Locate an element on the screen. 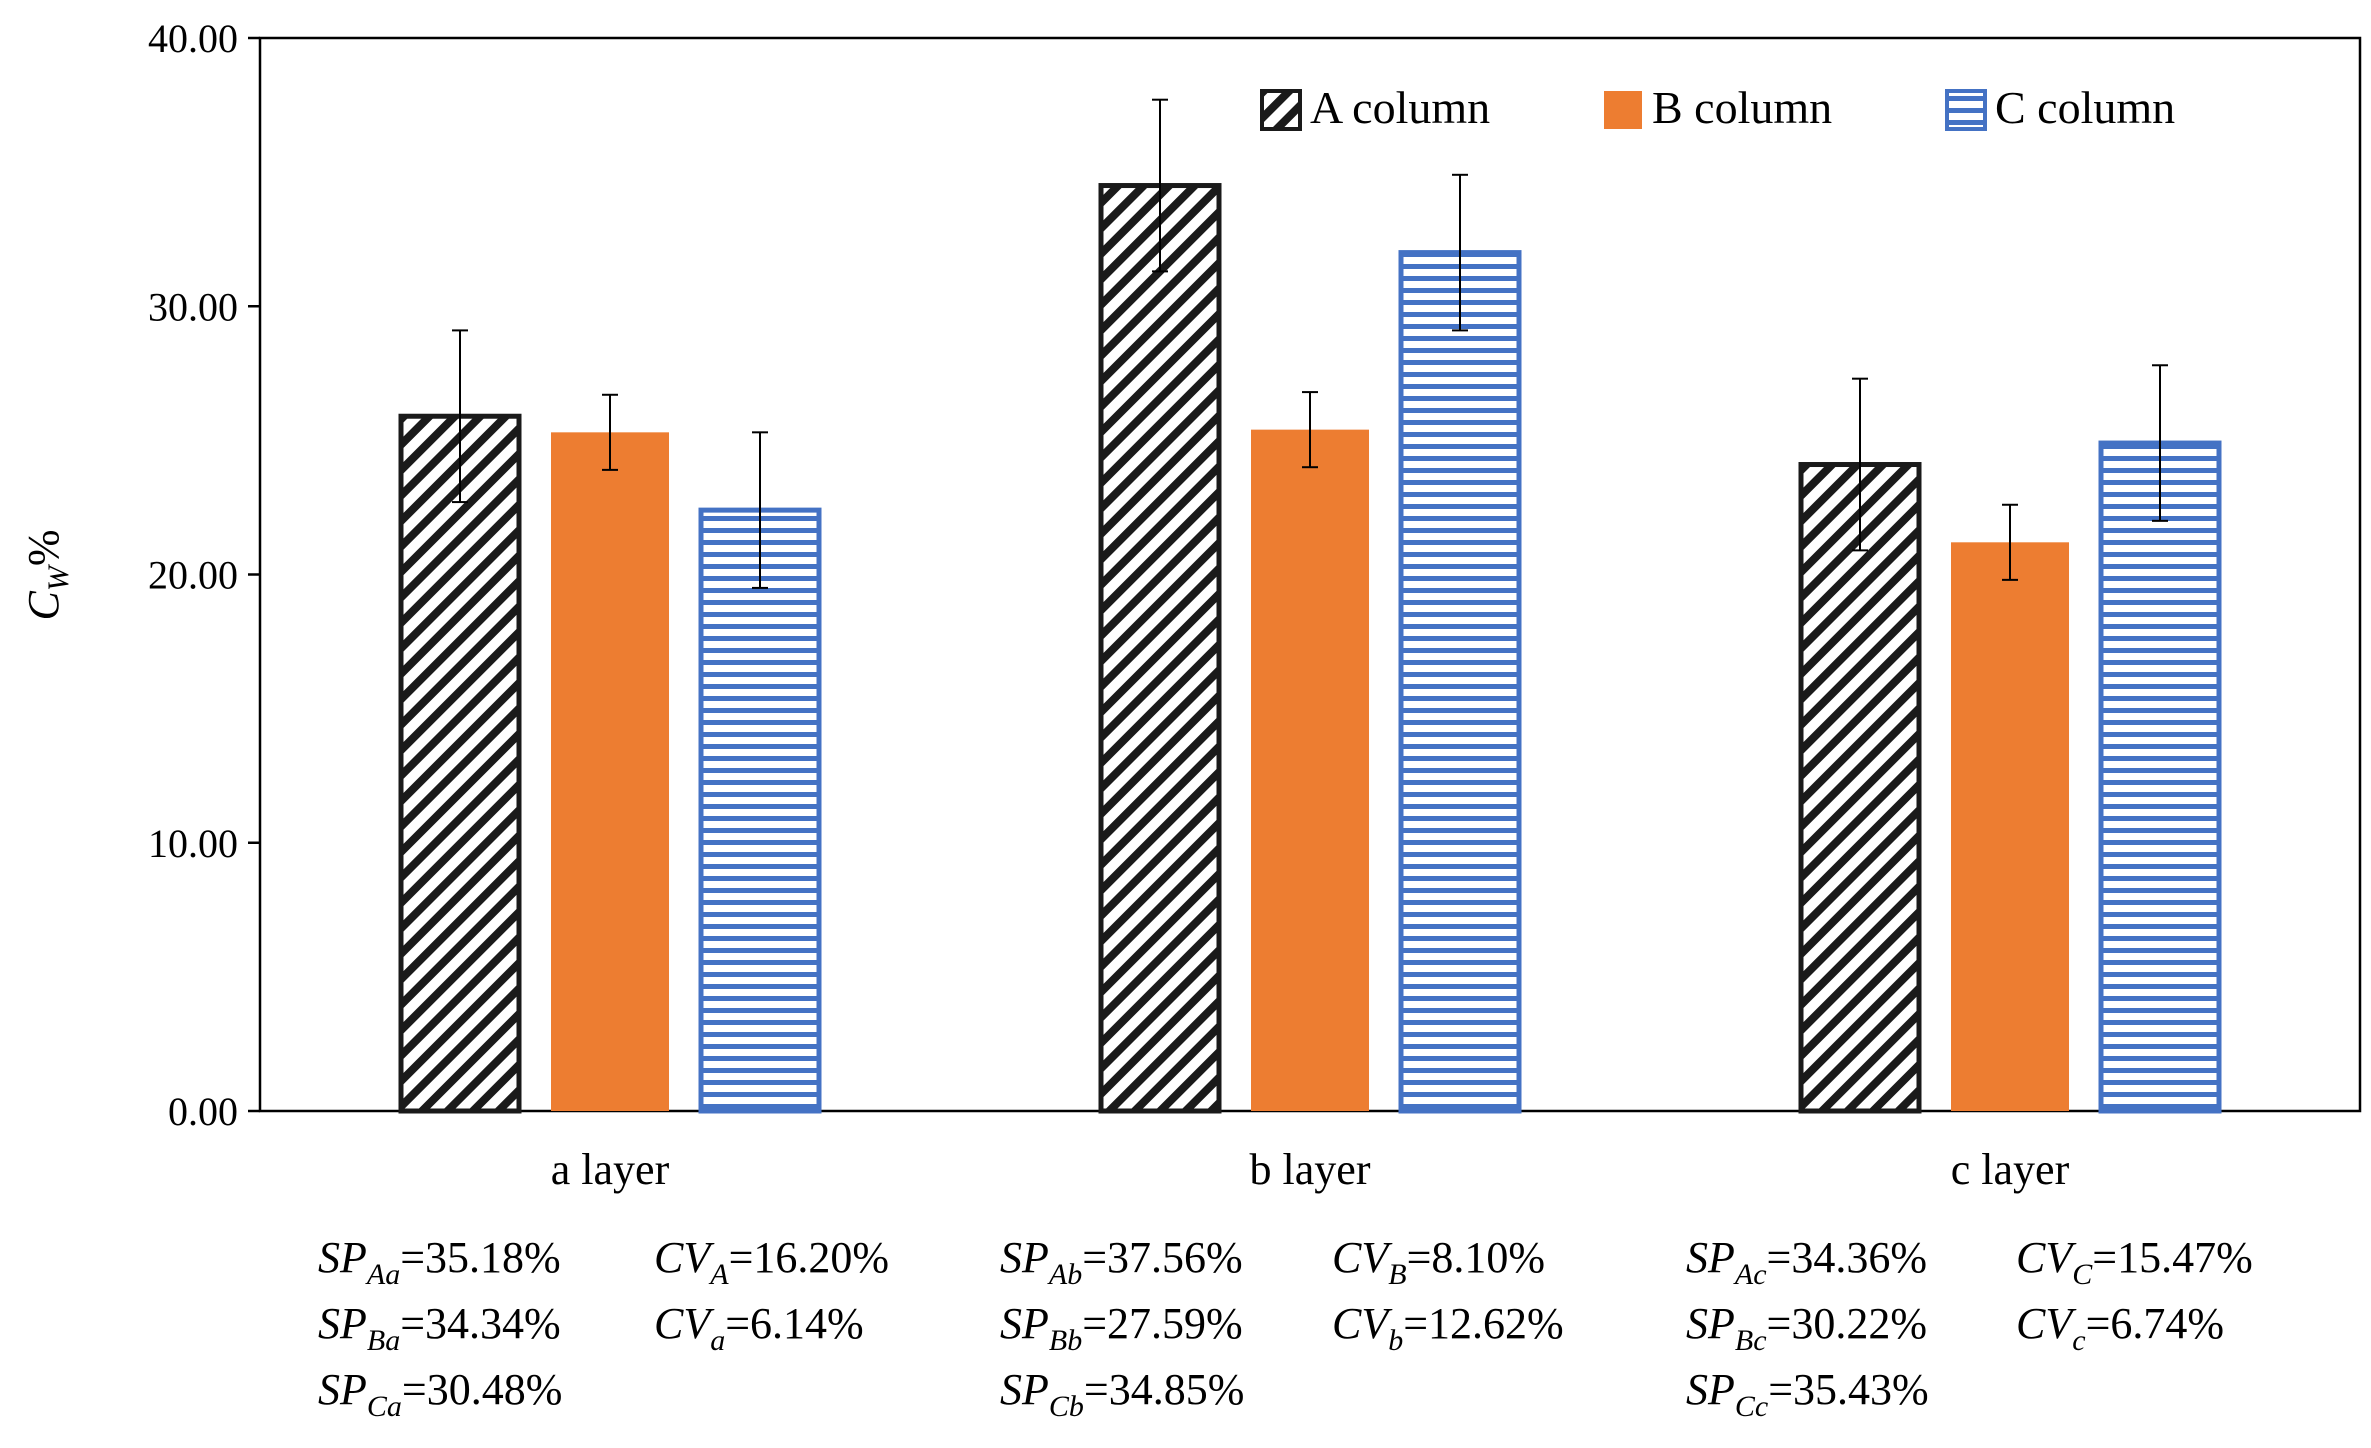 The height and width of the screenshot is (1448, 2371). stat-row: SPBc=30.22% CVc=6.74% is located at coordinates (2028, 1324).